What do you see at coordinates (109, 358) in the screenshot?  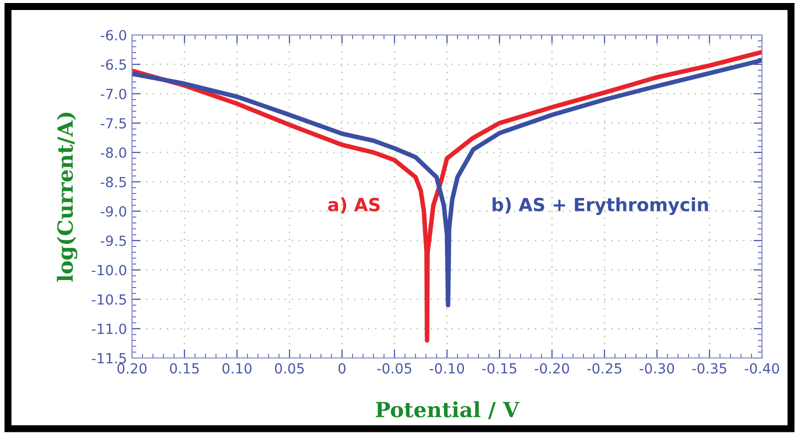 I see `y-tick-label: -11.5` at bounding box center [109, 358].